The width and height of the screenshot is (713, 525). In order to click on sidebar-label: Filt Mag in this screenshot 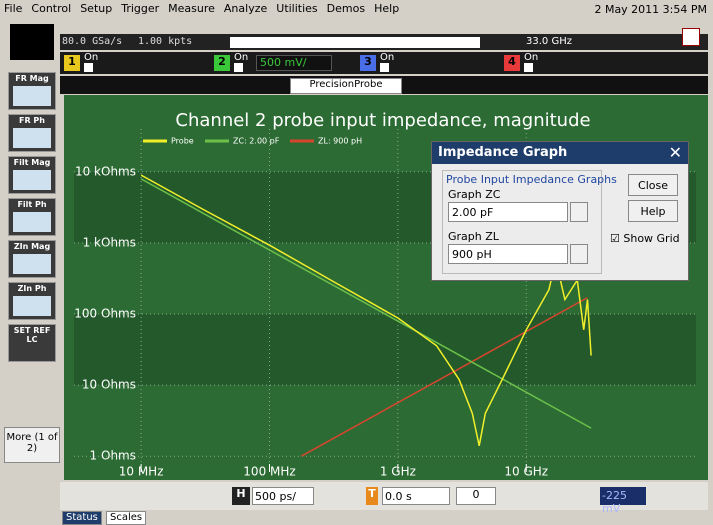, I will do `click(32, 162)`.